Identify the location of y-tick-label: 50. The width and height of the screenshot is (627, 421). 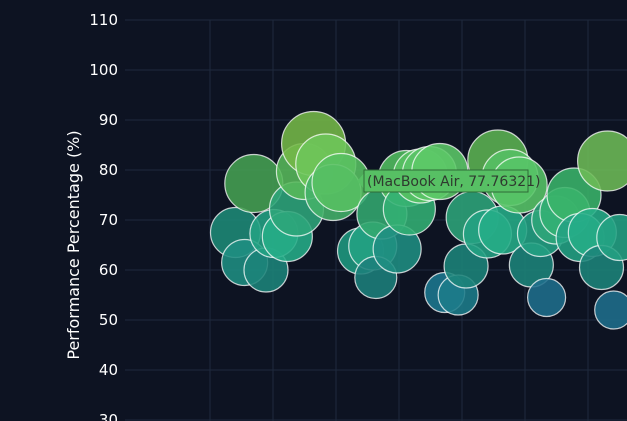
(108, 320).